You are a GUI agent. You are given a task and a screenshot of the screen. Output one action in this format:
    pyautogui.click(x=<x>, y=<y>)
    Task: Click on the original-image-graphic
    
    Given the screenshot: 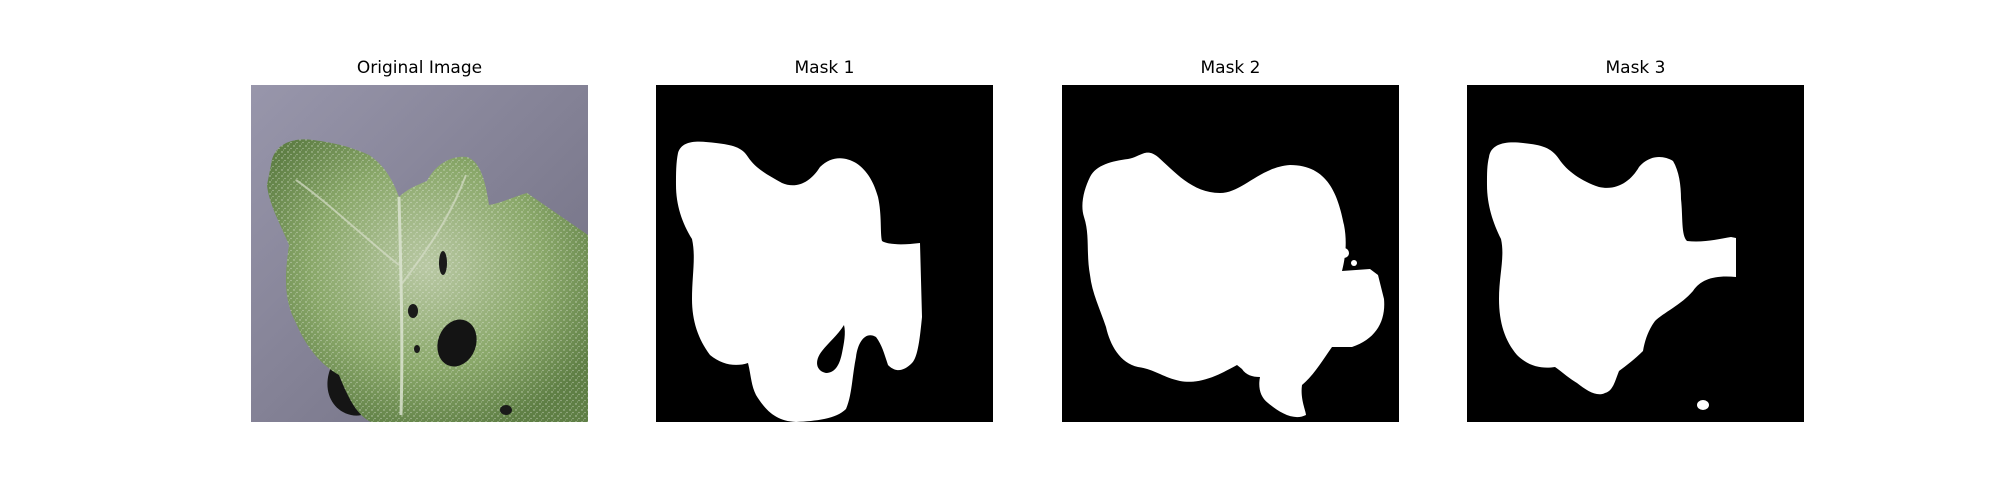 What is the action you would take?
    pyautogui.click(x=419, y=253)
    